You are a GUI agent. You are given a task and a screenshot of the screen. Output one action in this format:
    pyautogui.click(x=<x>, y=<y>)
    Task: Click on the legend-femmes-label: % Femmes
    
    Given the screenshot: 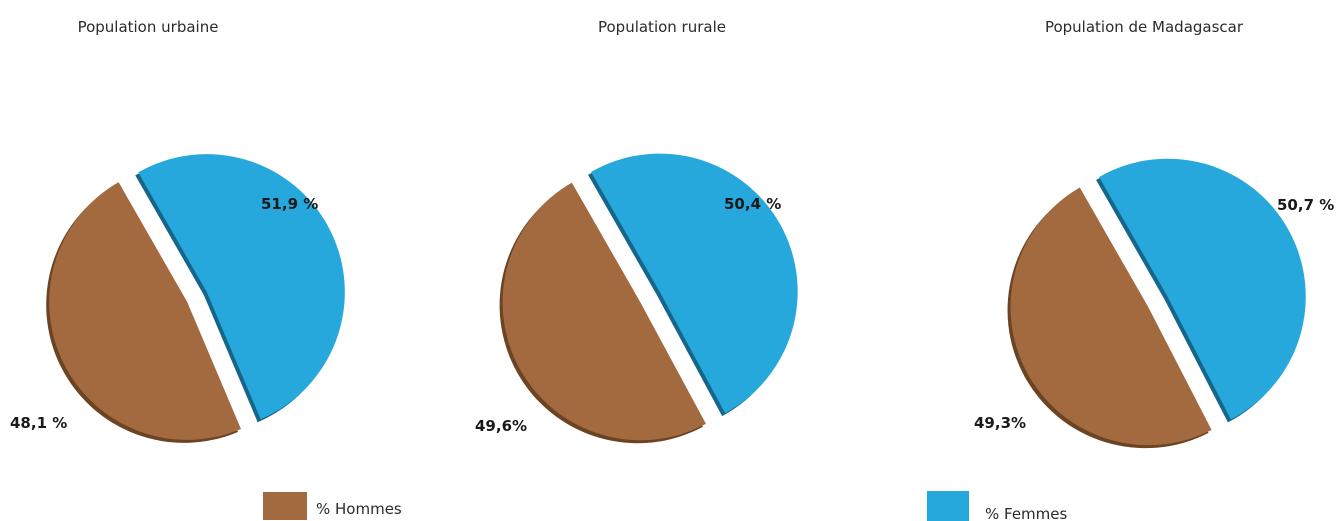 What is the action you would take?
    pyautogui.click(x=1026, y=513)
    